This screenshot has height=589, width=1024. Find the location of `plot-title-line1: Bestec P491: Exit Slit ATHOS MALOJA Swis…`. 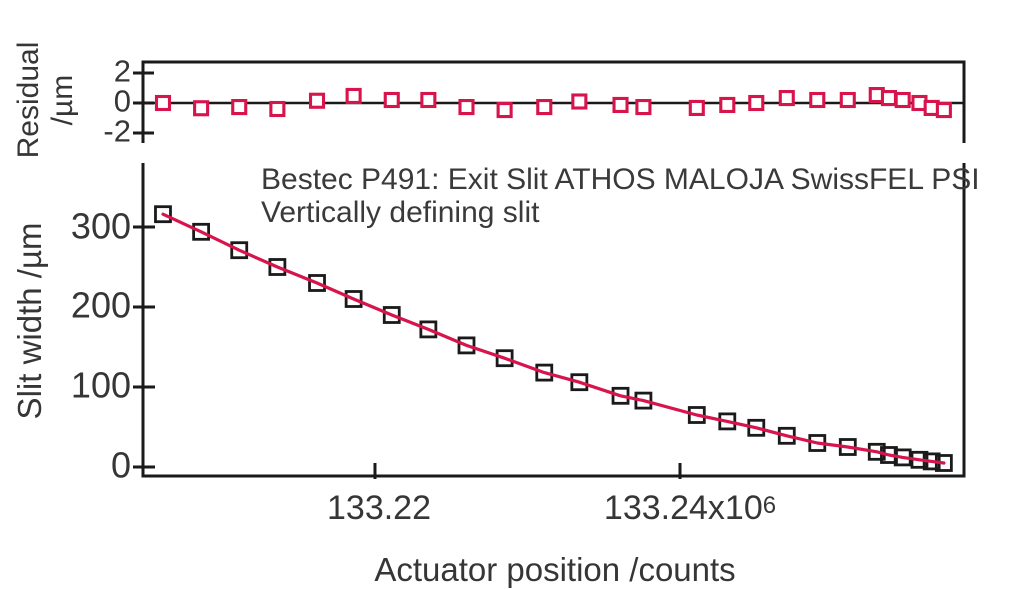

plot-title-line1: Bestec P491: Exit Slit ATHOS MALOJA Swis… is located at coordinates (620, 179).